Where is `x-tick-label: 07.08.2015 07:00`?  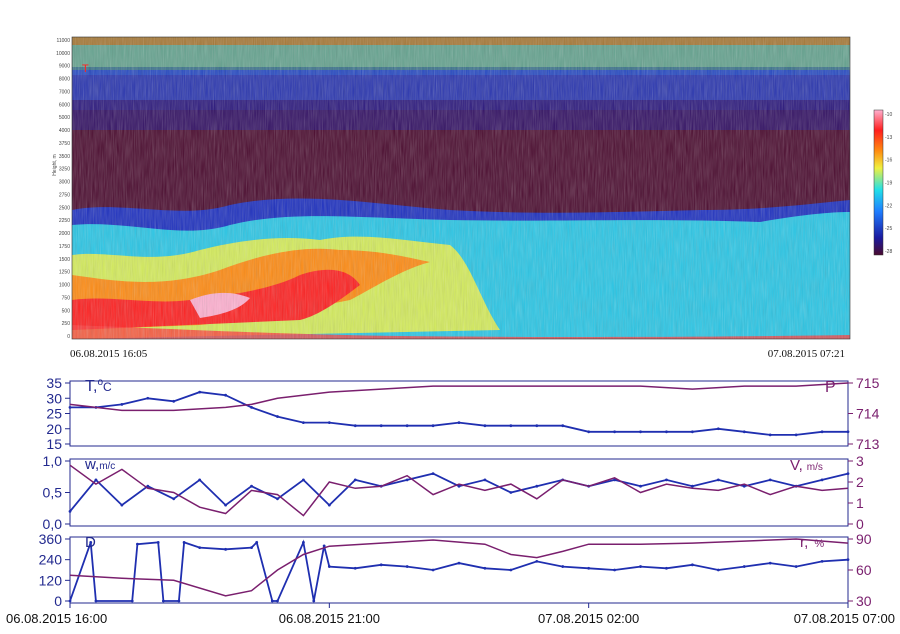 x-tick-label: 07.08.2015 07:00 is located at coordinates (844, 618).